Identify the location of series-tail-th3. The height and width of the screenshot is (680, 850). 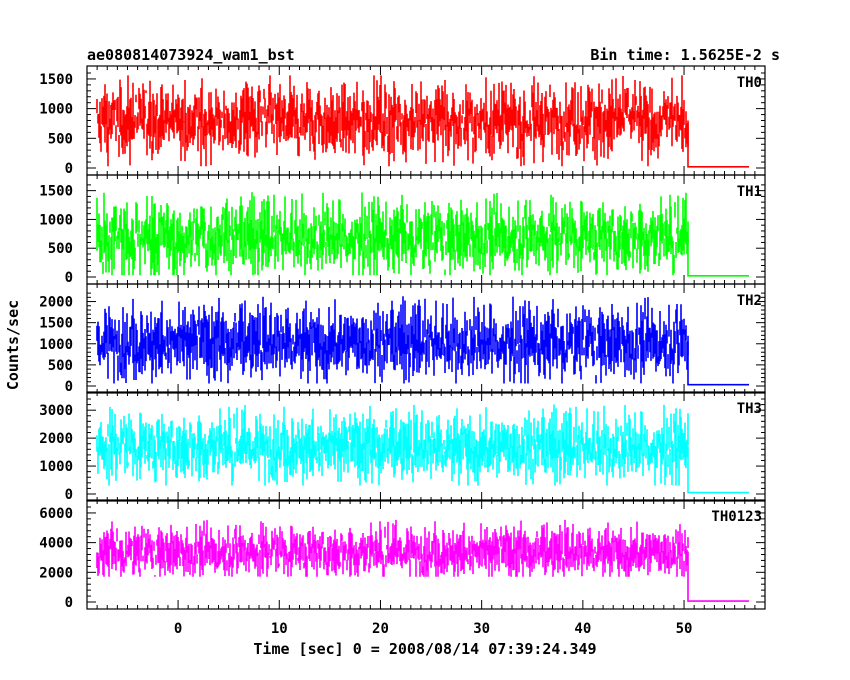
(718, 470).